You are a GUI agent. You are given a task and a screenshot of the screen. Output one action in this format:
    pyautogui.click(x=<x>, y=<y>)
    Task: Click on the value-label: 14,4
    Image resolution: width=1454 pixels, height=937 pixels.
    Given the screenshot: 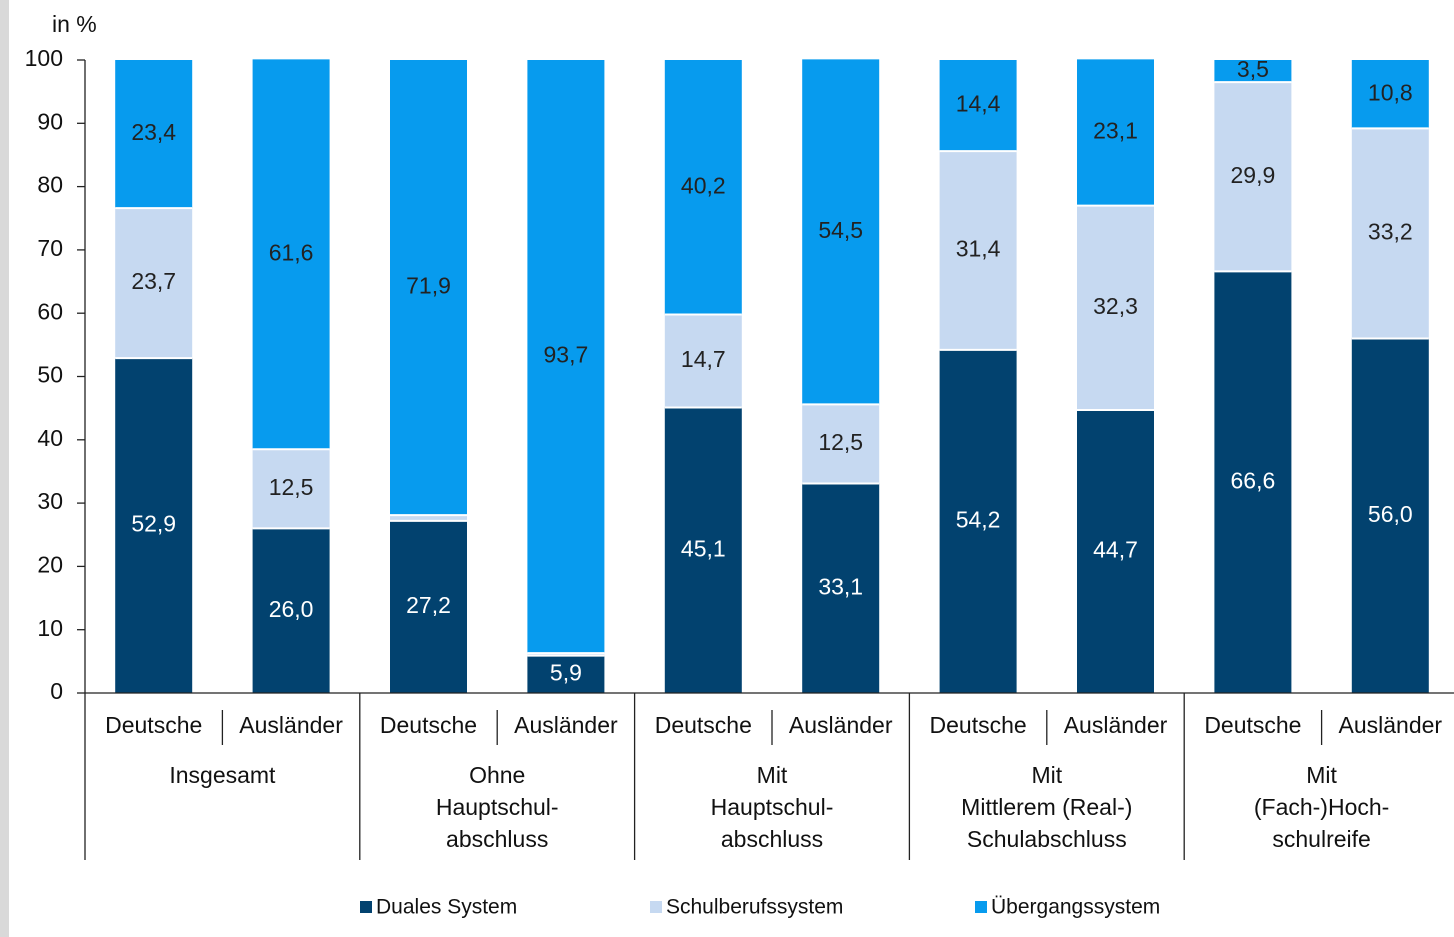 What is the action you would take?
    pyautogui.click(x=978, y=104)
    